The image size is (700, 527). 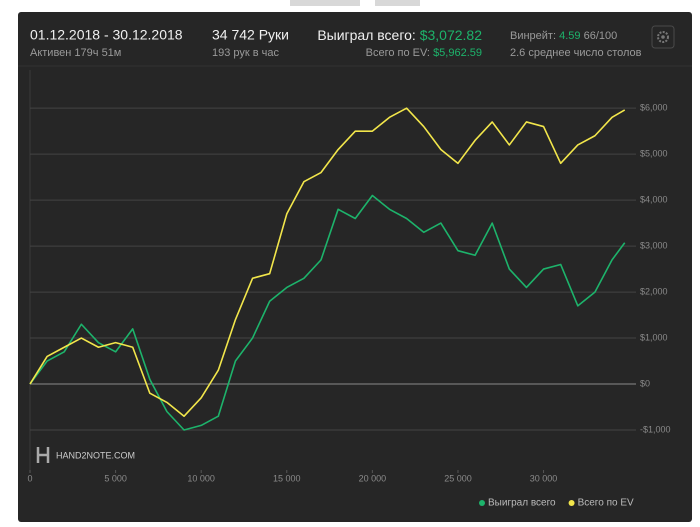 What do you see at coordinates (457, 53) in the screenshot?
I see `value: $5,962.59` at bounding box center [457, 53].